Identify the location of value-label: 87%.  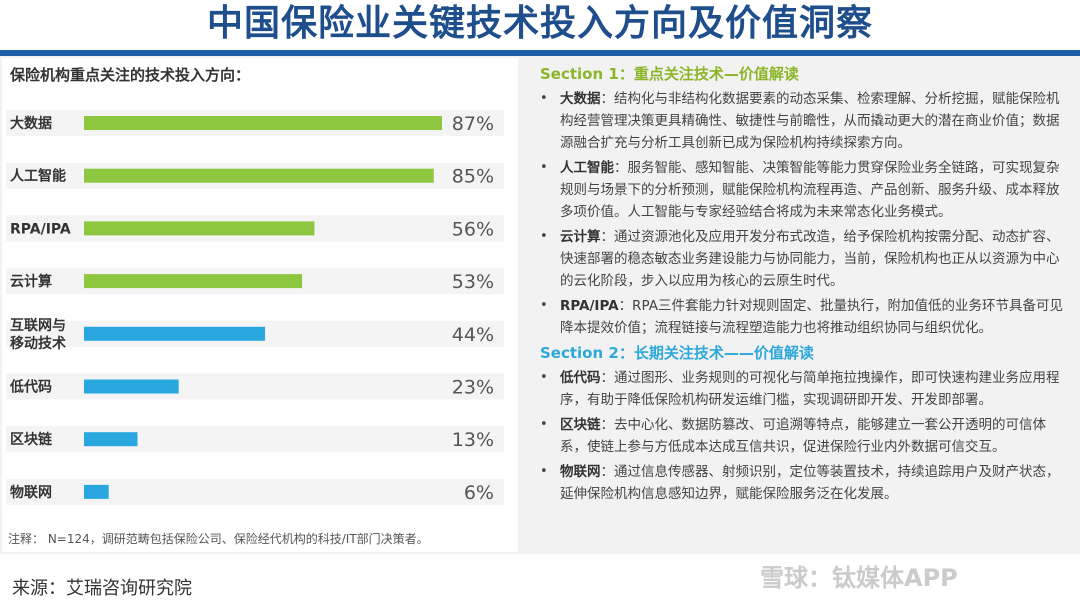
(473, 124).